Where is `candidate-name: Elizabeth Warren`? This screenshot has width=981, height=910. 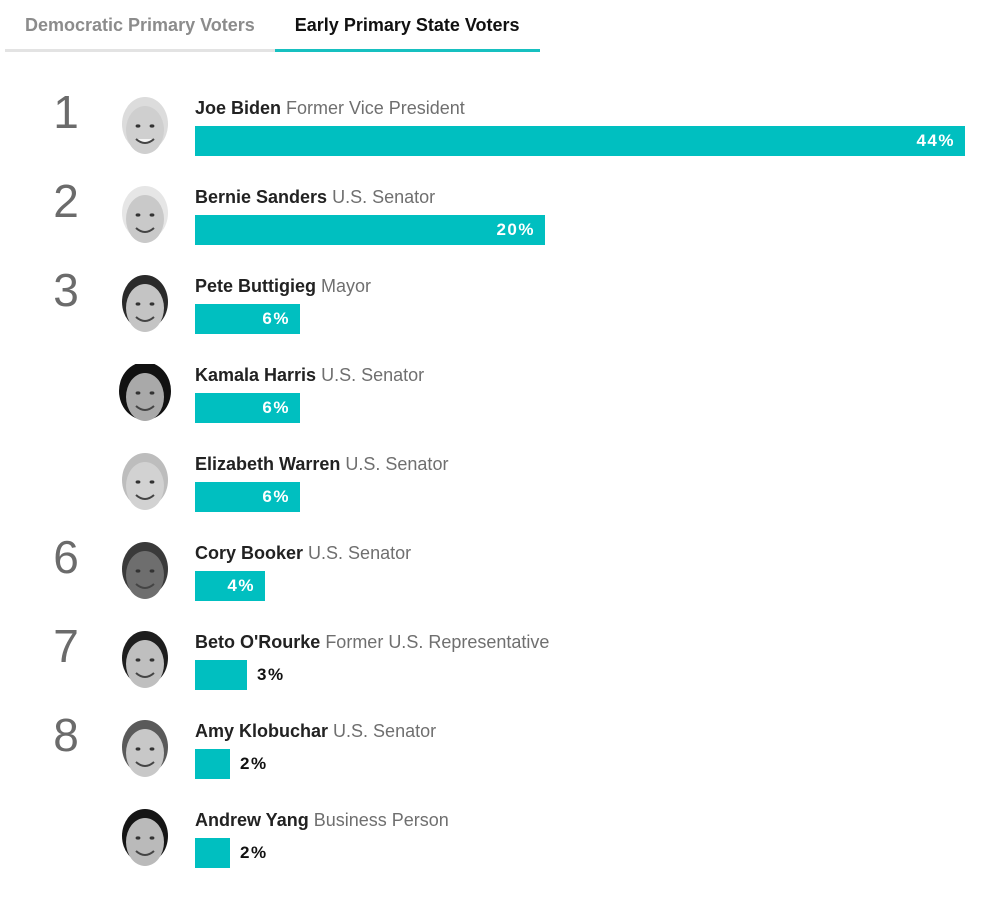
candidate-name: Elizabeth Warren is located at coordinates (268, 464).